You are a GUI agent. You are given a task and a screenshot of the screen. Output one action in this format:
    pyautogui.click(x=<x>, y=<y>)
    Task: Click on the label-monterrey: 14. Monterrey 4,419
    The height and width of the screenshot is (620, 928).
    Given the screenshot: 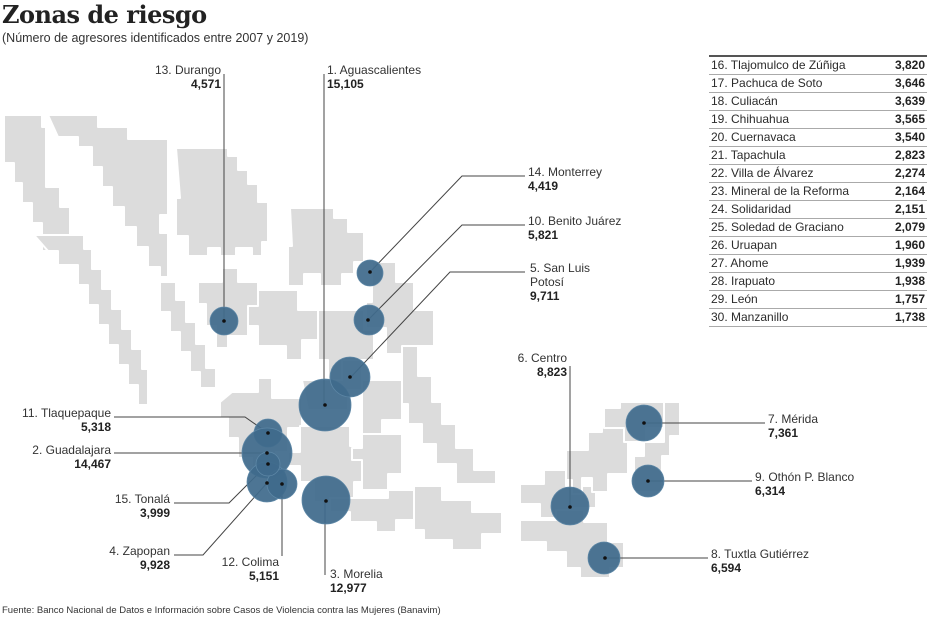 What is the action you would take?
    pyautogui.click(x=565, y=179)
    